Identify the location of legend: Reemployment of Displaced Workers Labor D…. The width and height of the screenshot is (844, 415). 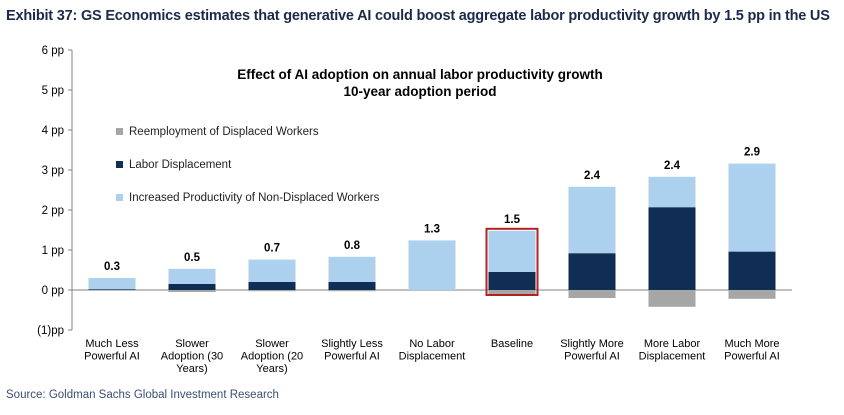
(248, 165).